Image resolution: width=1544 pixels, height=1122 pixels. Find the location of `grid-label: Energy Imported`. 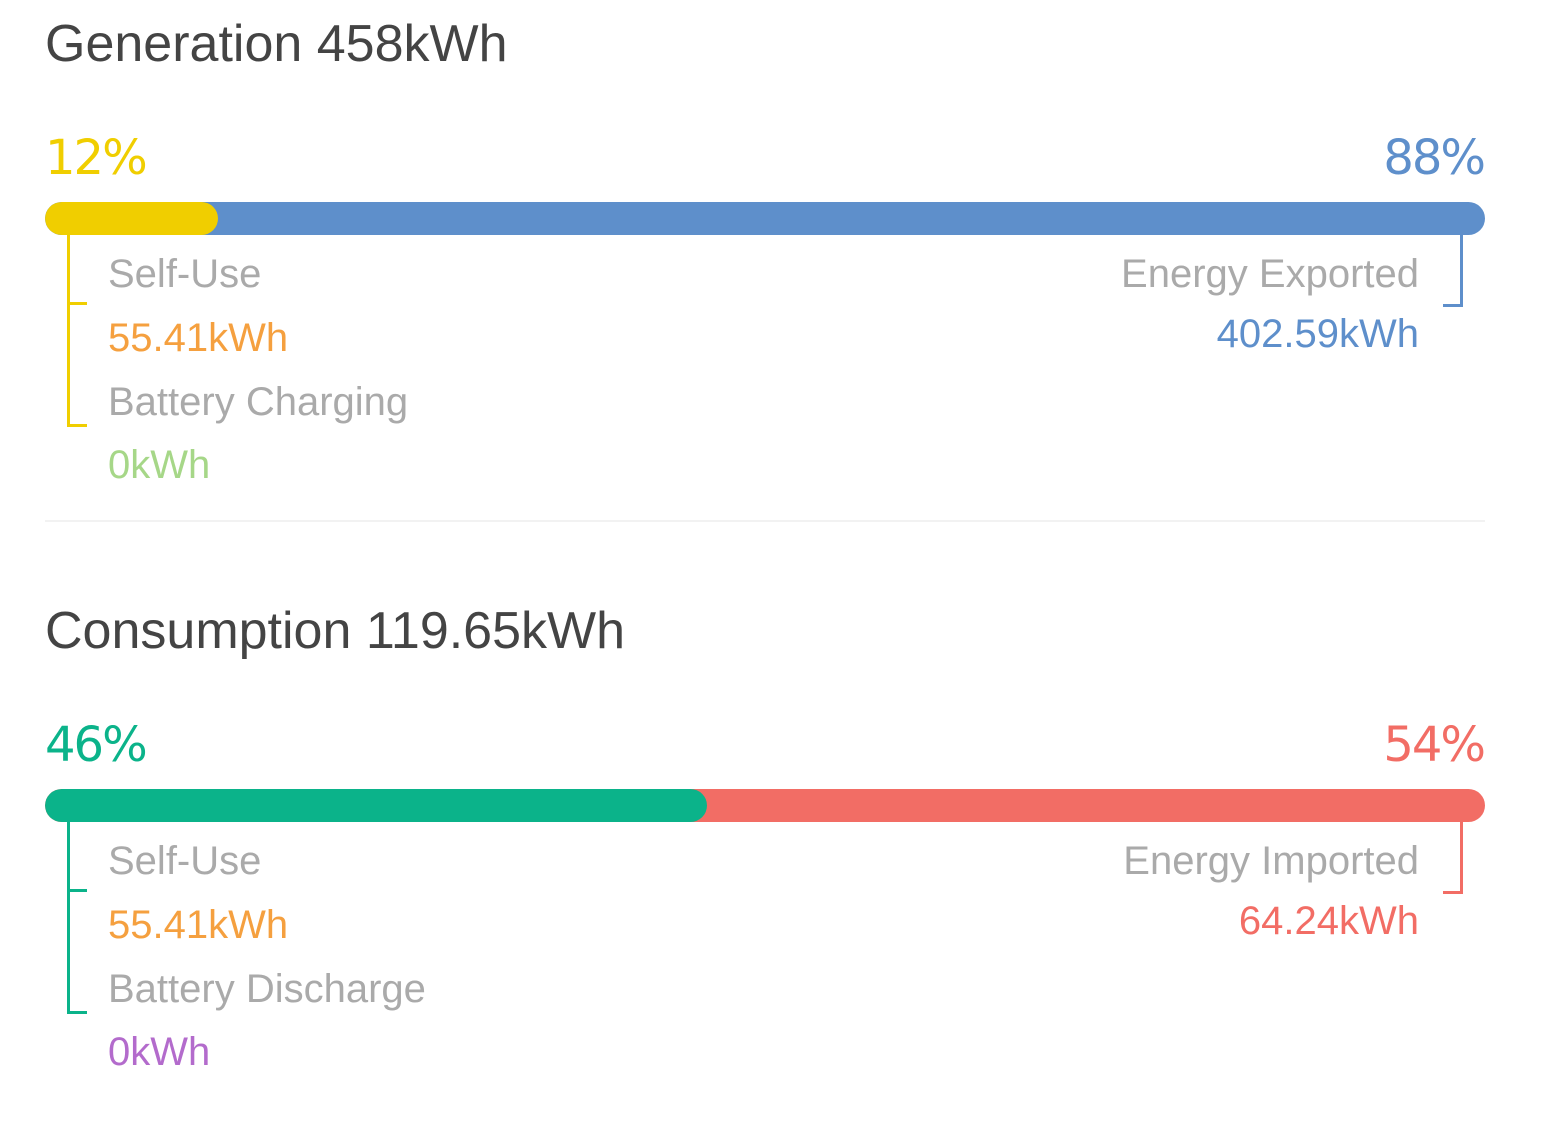

grid-label: Energy Imported is located at coordinates (1271, 861).